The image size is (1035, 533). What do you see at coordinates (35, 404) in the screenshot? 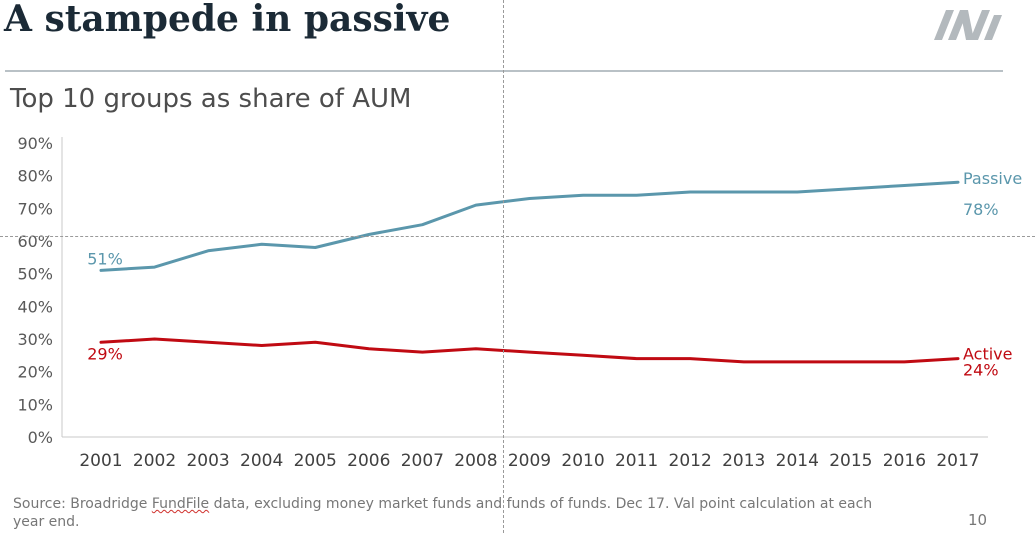
I see `y-tick-label: 10%` at bounding box center [35, 404].